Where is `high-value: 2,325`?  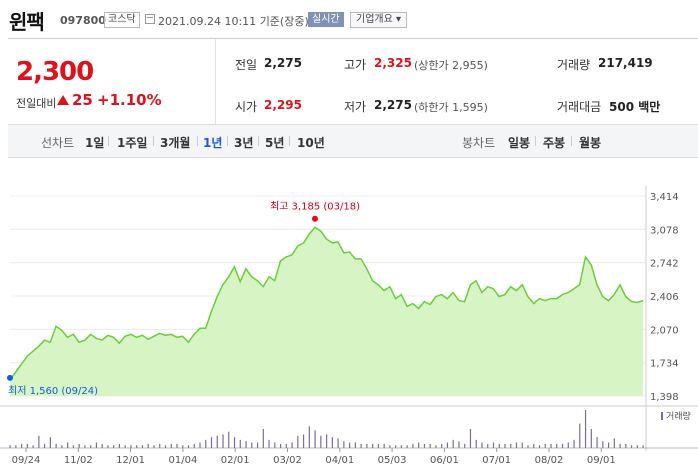
high-value: 2,325 is located at coordinates (393, 63).